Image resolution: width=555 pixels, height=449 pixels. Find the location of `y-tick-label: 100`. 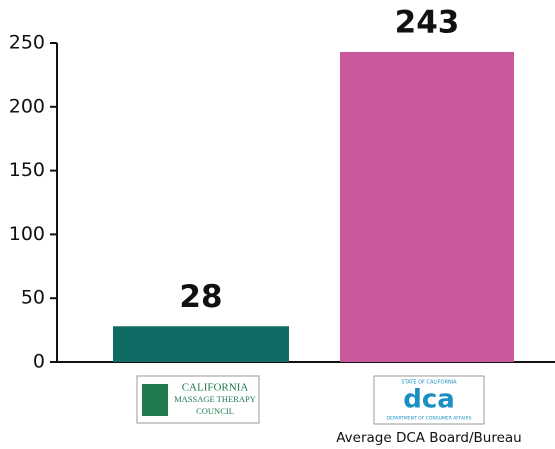

y-tick-label: 100 is located at coordinates (27, 234).